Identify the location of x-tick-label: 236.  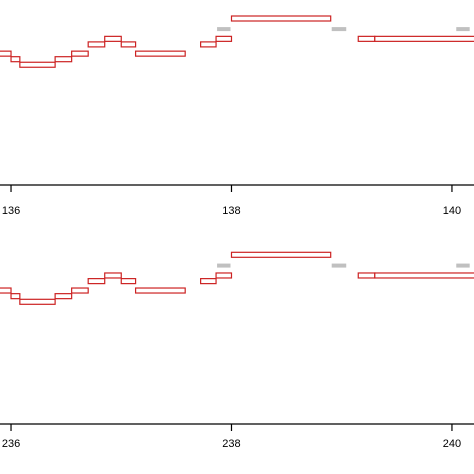
(11, 444).